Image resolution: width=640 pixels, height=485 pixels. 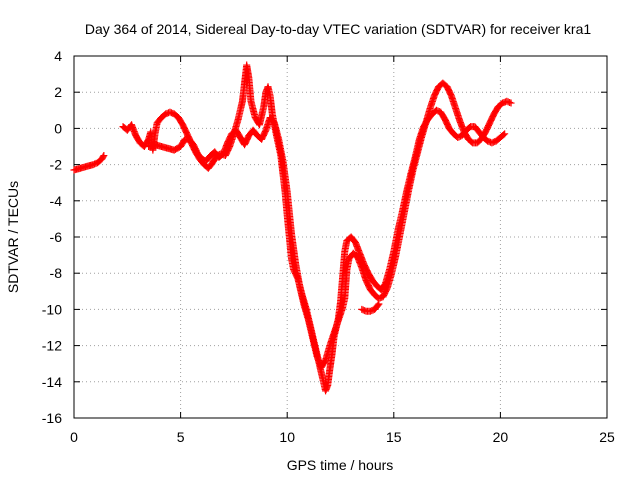 What do you see at coordinates (58, 128) in the screenshot?
I see `y-tick-label: 0` at bounding box center [58, 128].